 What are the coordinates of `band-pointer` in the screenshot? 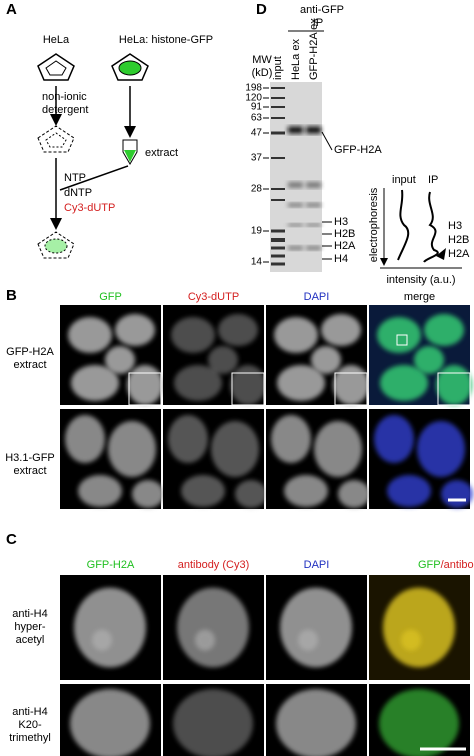 It's located at (327, 141).